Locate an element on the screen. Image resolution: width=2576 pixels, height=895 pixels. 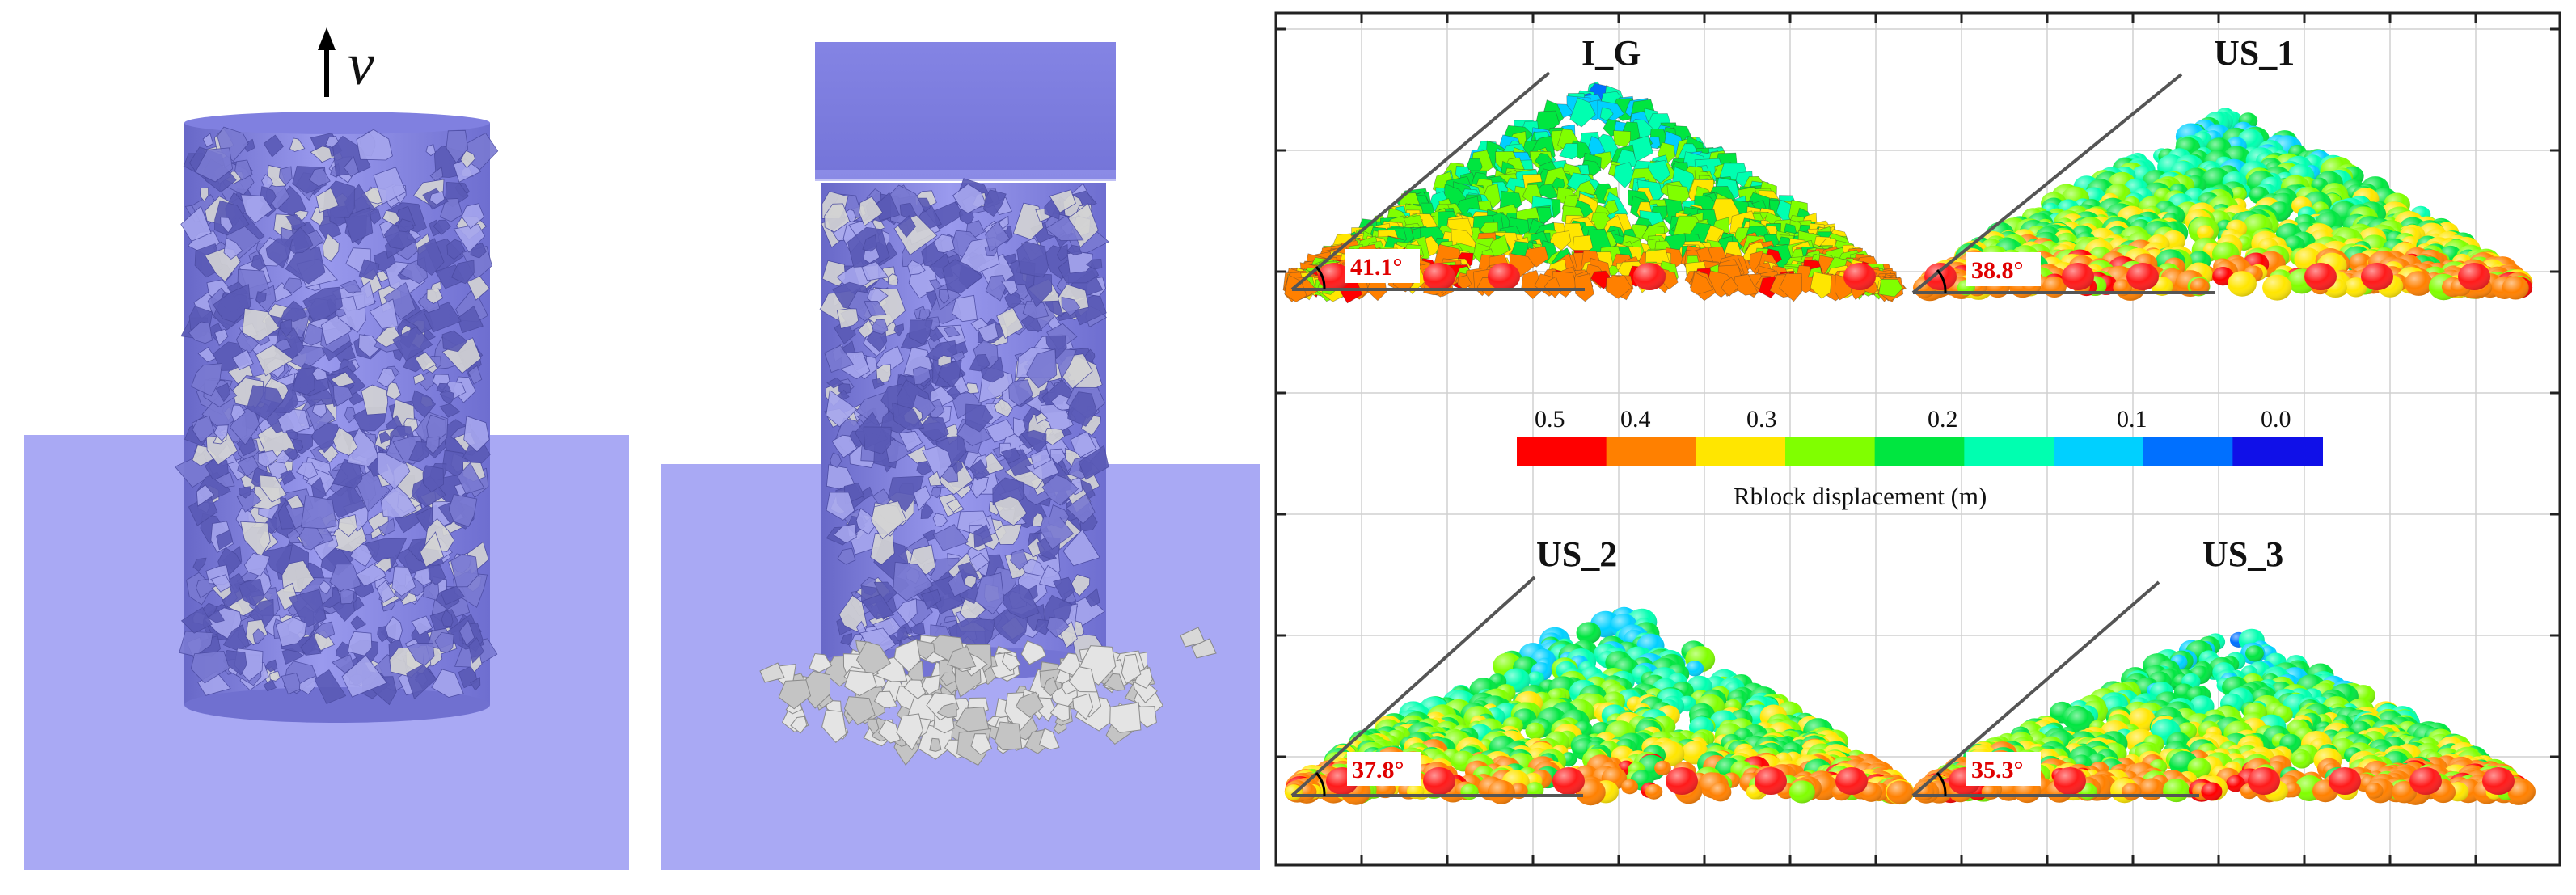
velocity-label: v is located at coordinates (361, 65).